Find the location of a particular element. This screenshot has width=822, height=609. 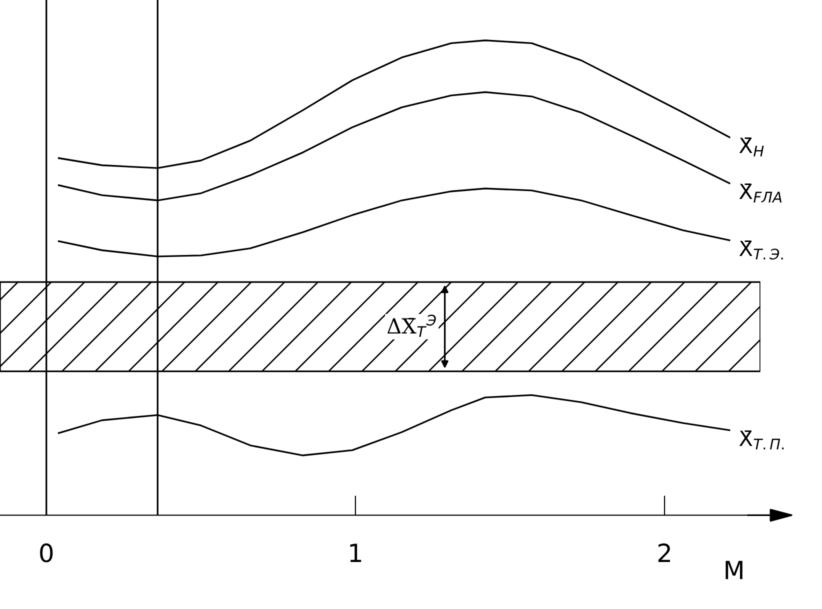

series-label: X̄$_{Т.Э.}$ is located at coordinates (761, 250).